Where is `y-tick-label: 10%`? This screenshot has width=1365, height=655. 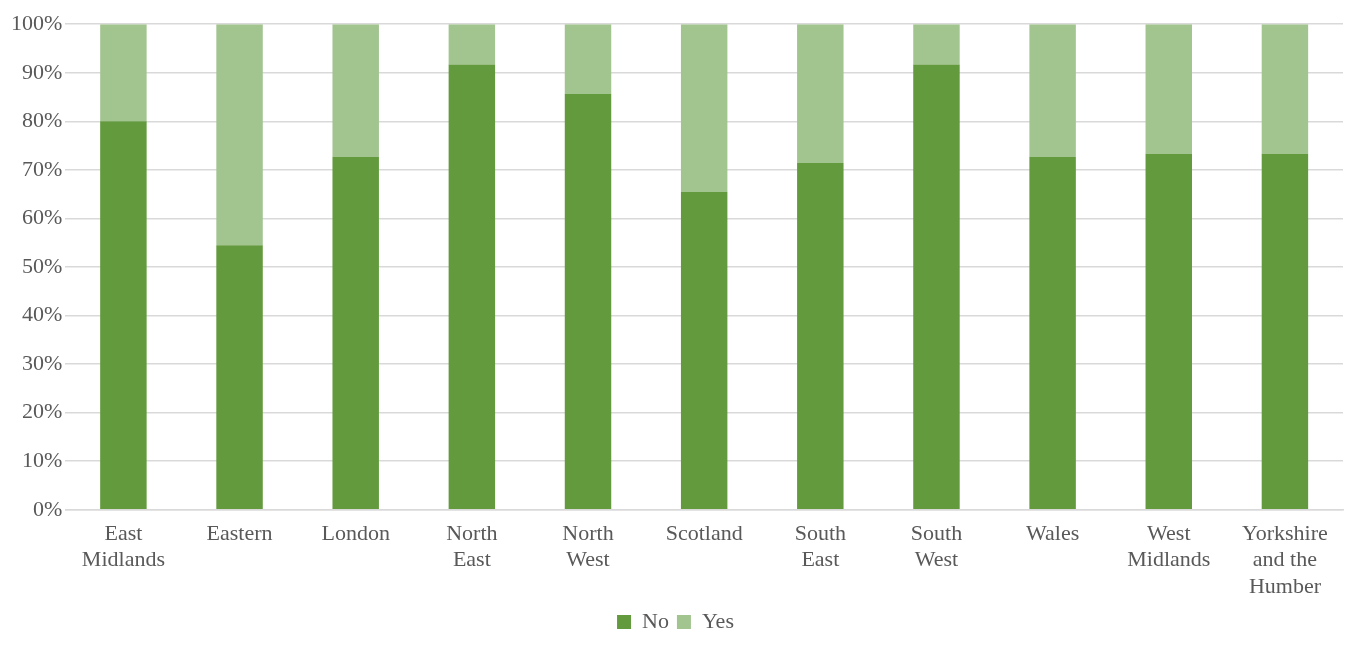 y-tick-label: 10% is located at coordinates (42, 460).